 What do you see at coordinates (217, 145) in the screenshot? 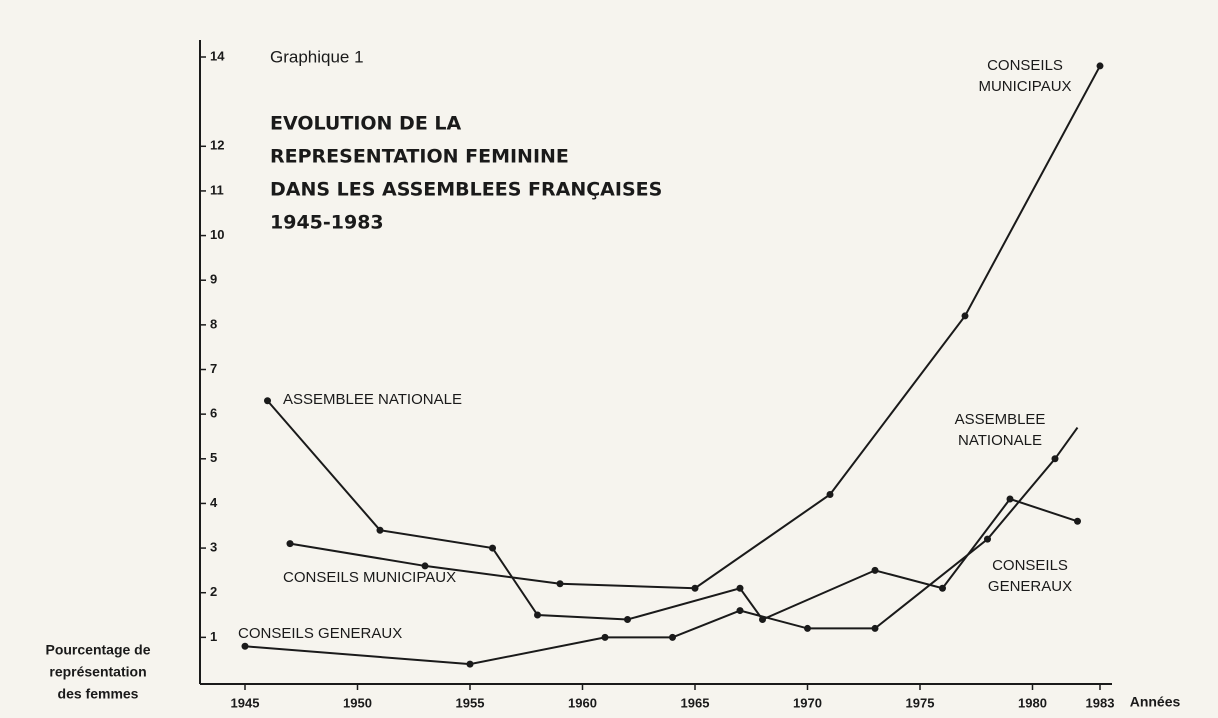
I see `y-tick-label: 12` at bounding box center [217, 145].